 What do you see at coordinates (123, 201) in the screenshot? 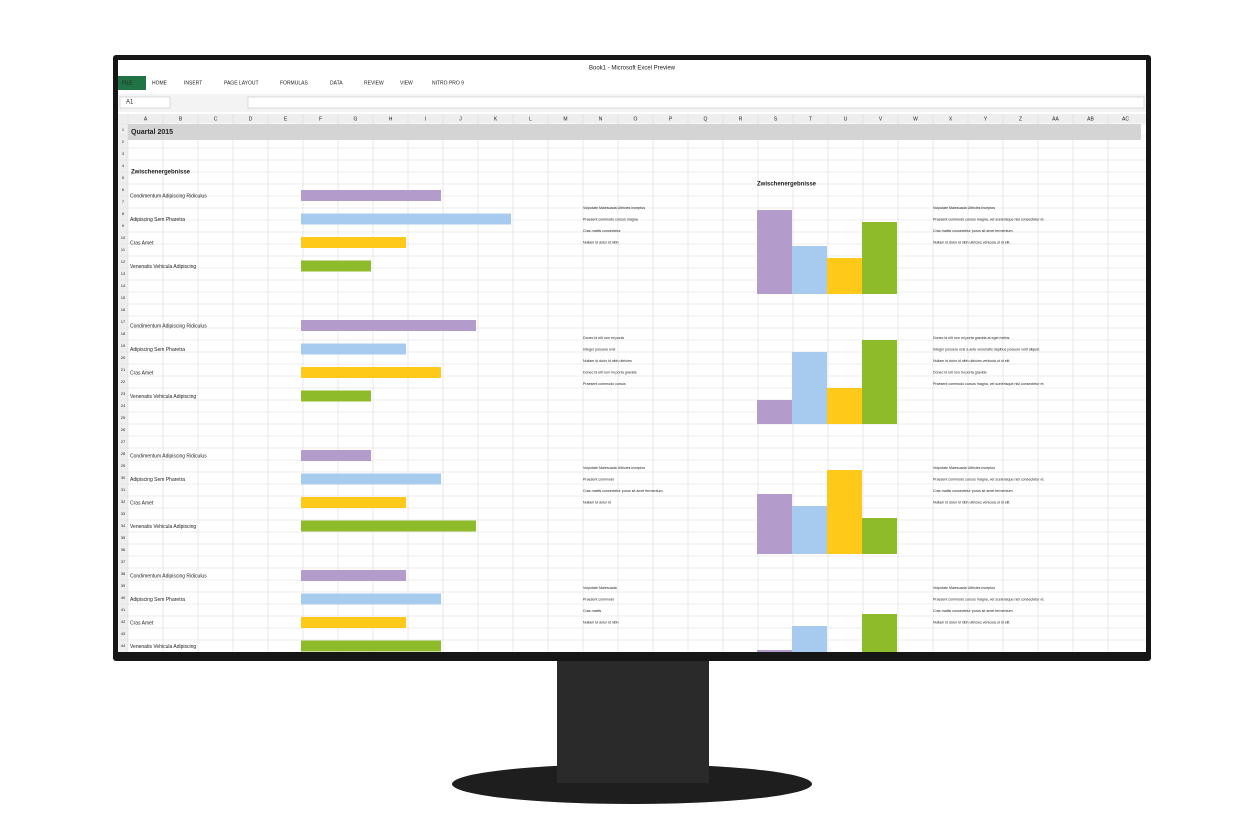
I see `row-header: 7` at bounding box center [123, 201].